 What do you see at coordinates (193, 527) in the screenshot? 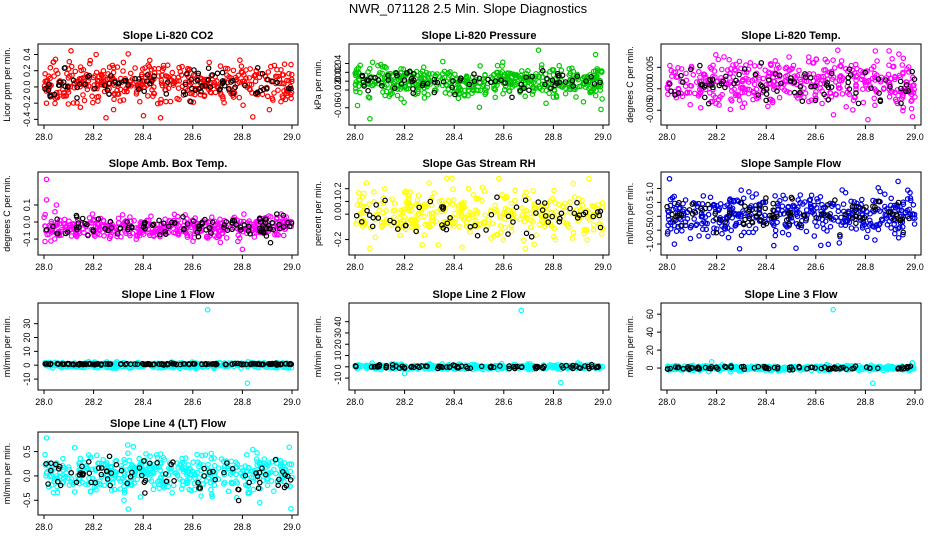
I see `x-tick-label: 28.6` at bounding box center [193, 527].